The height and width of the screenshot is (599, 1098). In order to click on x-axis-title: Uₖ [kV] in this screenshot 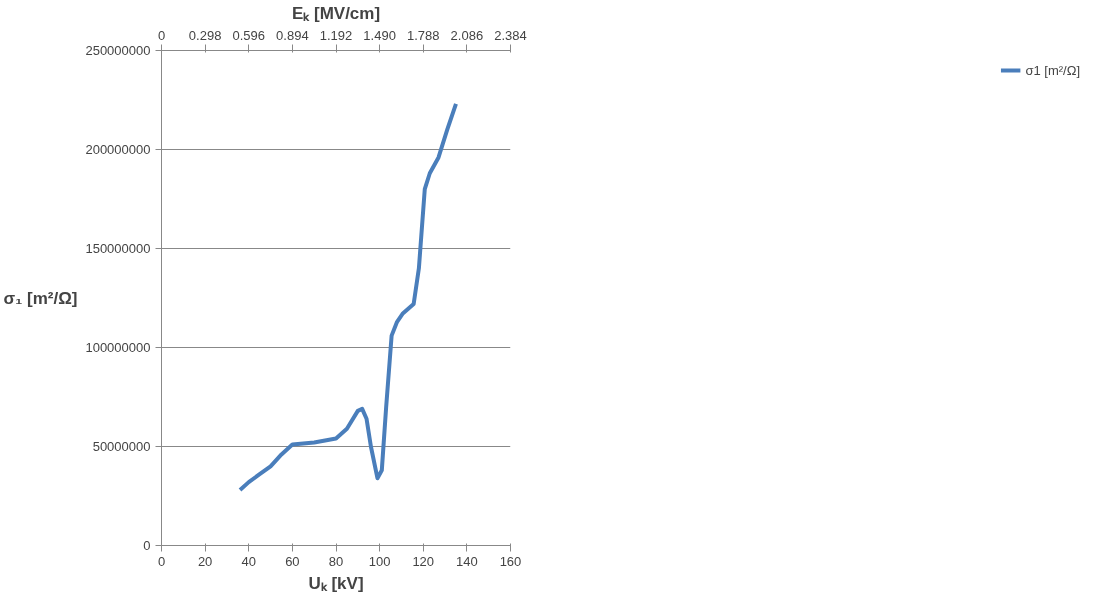, I will do `click(336, 583)`.